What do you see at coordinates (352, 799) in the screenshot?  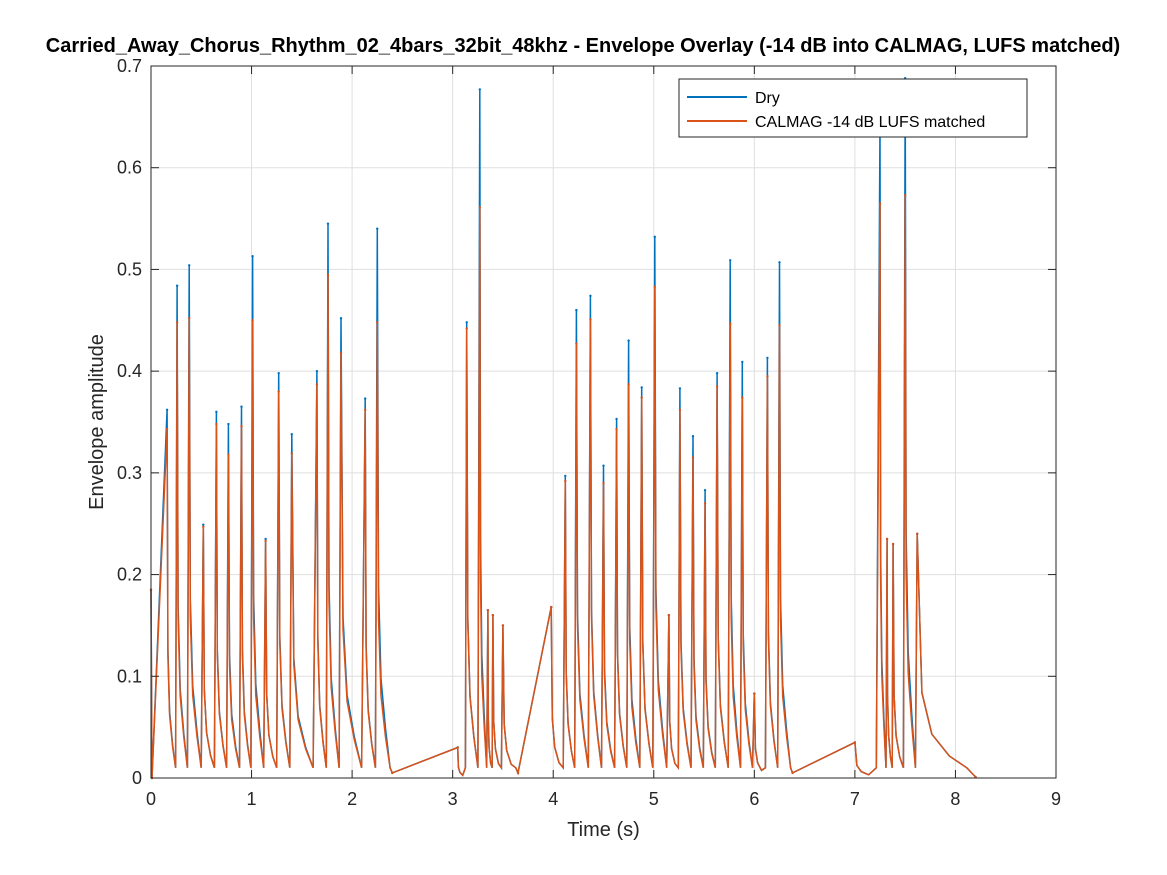 I see `x-tick-label: 2` at bounding box center [352, 799].